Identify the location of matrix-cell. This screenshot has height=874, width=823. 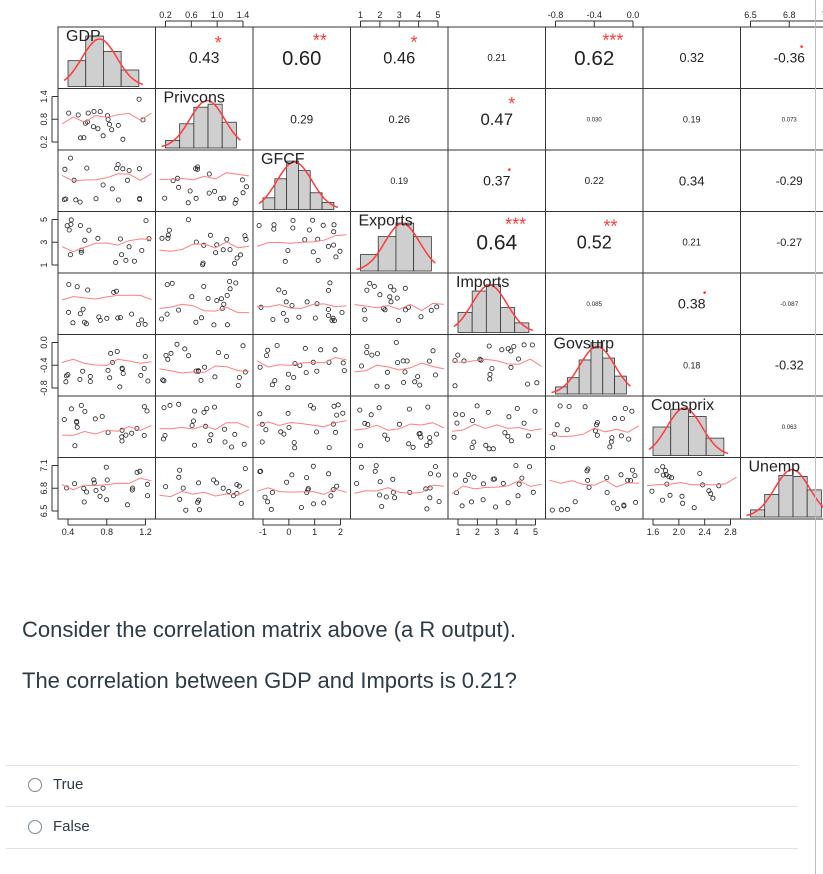
(691, 119).